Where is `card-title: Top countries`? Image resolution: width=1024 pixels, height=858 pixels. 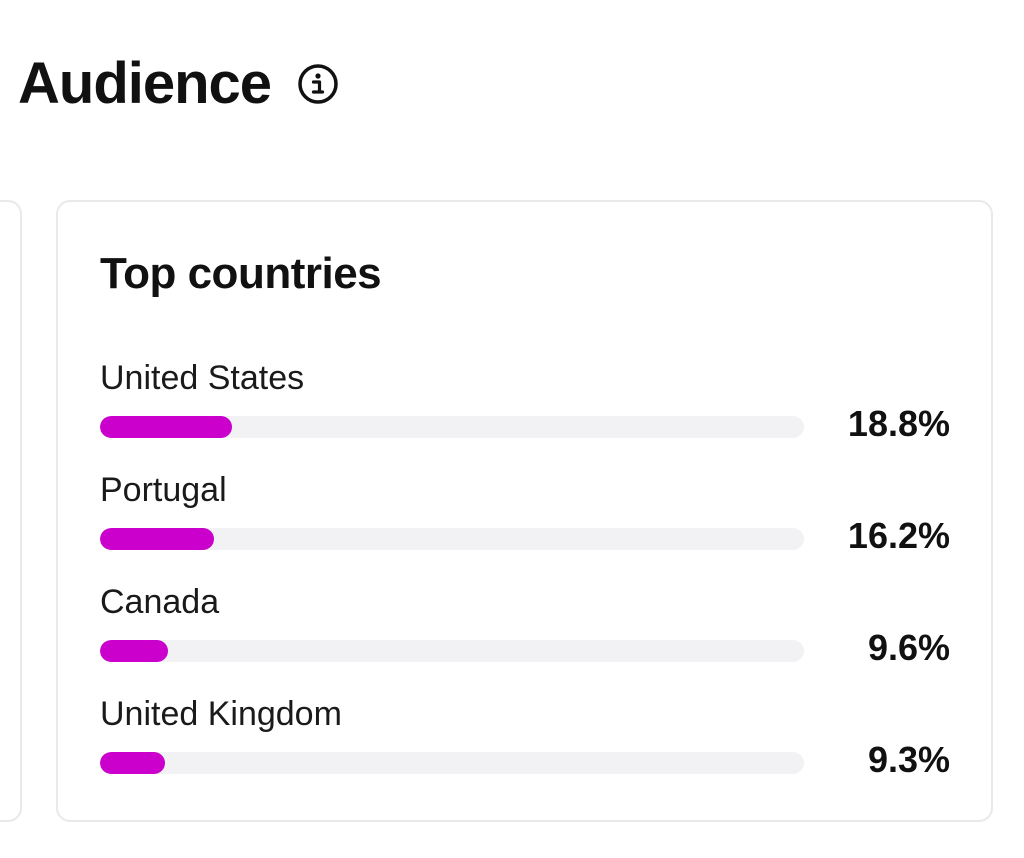
card-title: Top countries is located at coordinates (241, 273).